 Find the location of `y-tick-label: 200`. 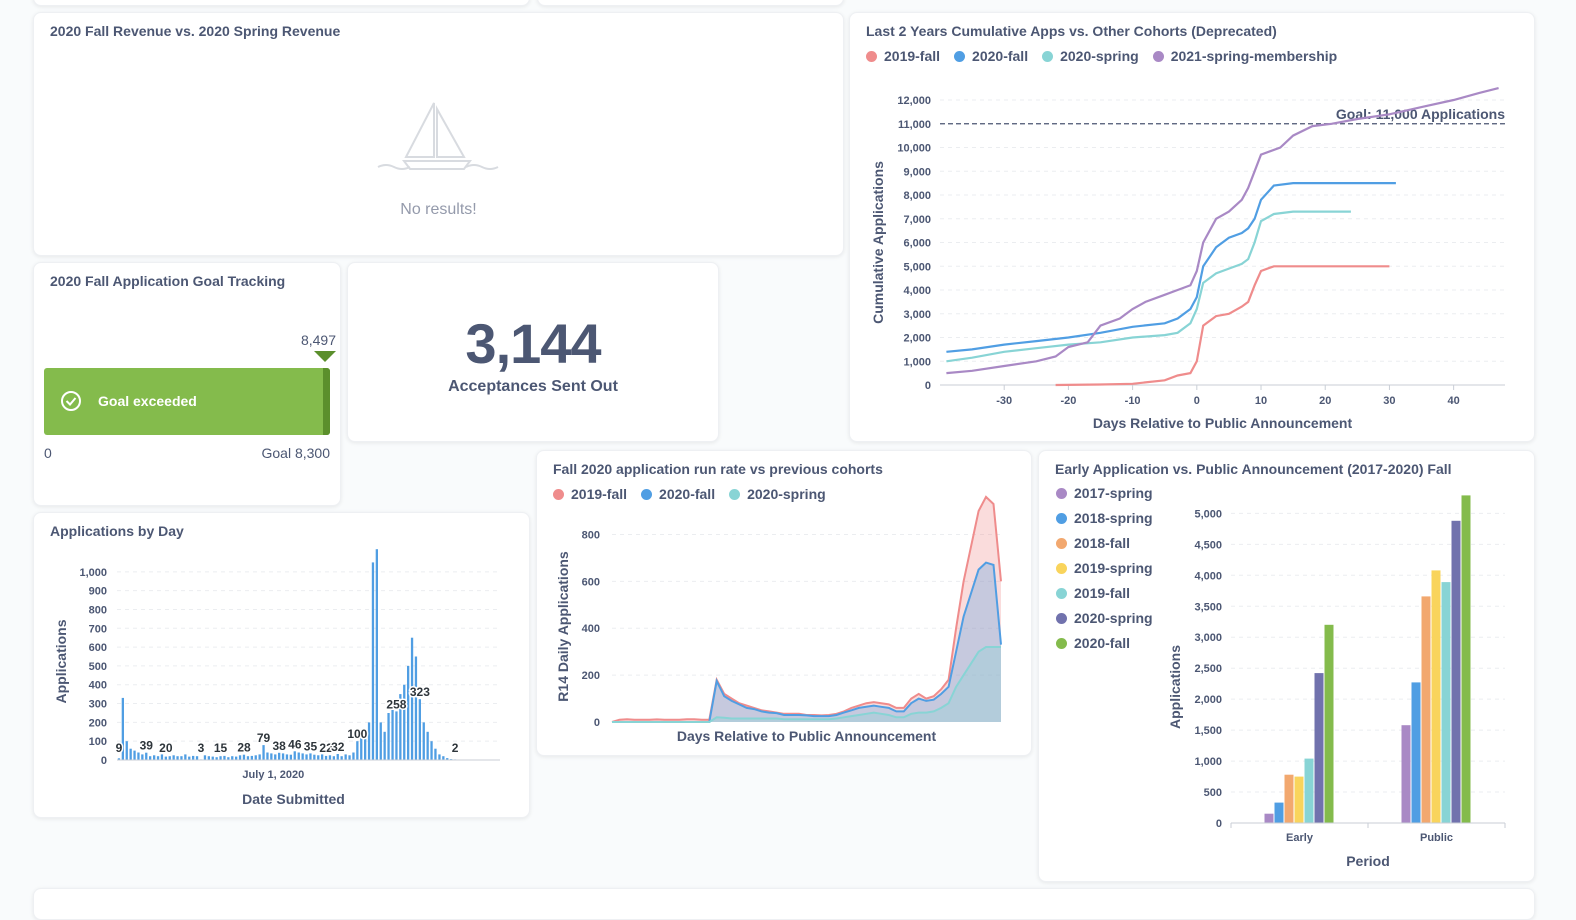

y-tick-label: 200 is located at coordinates (98, 723).